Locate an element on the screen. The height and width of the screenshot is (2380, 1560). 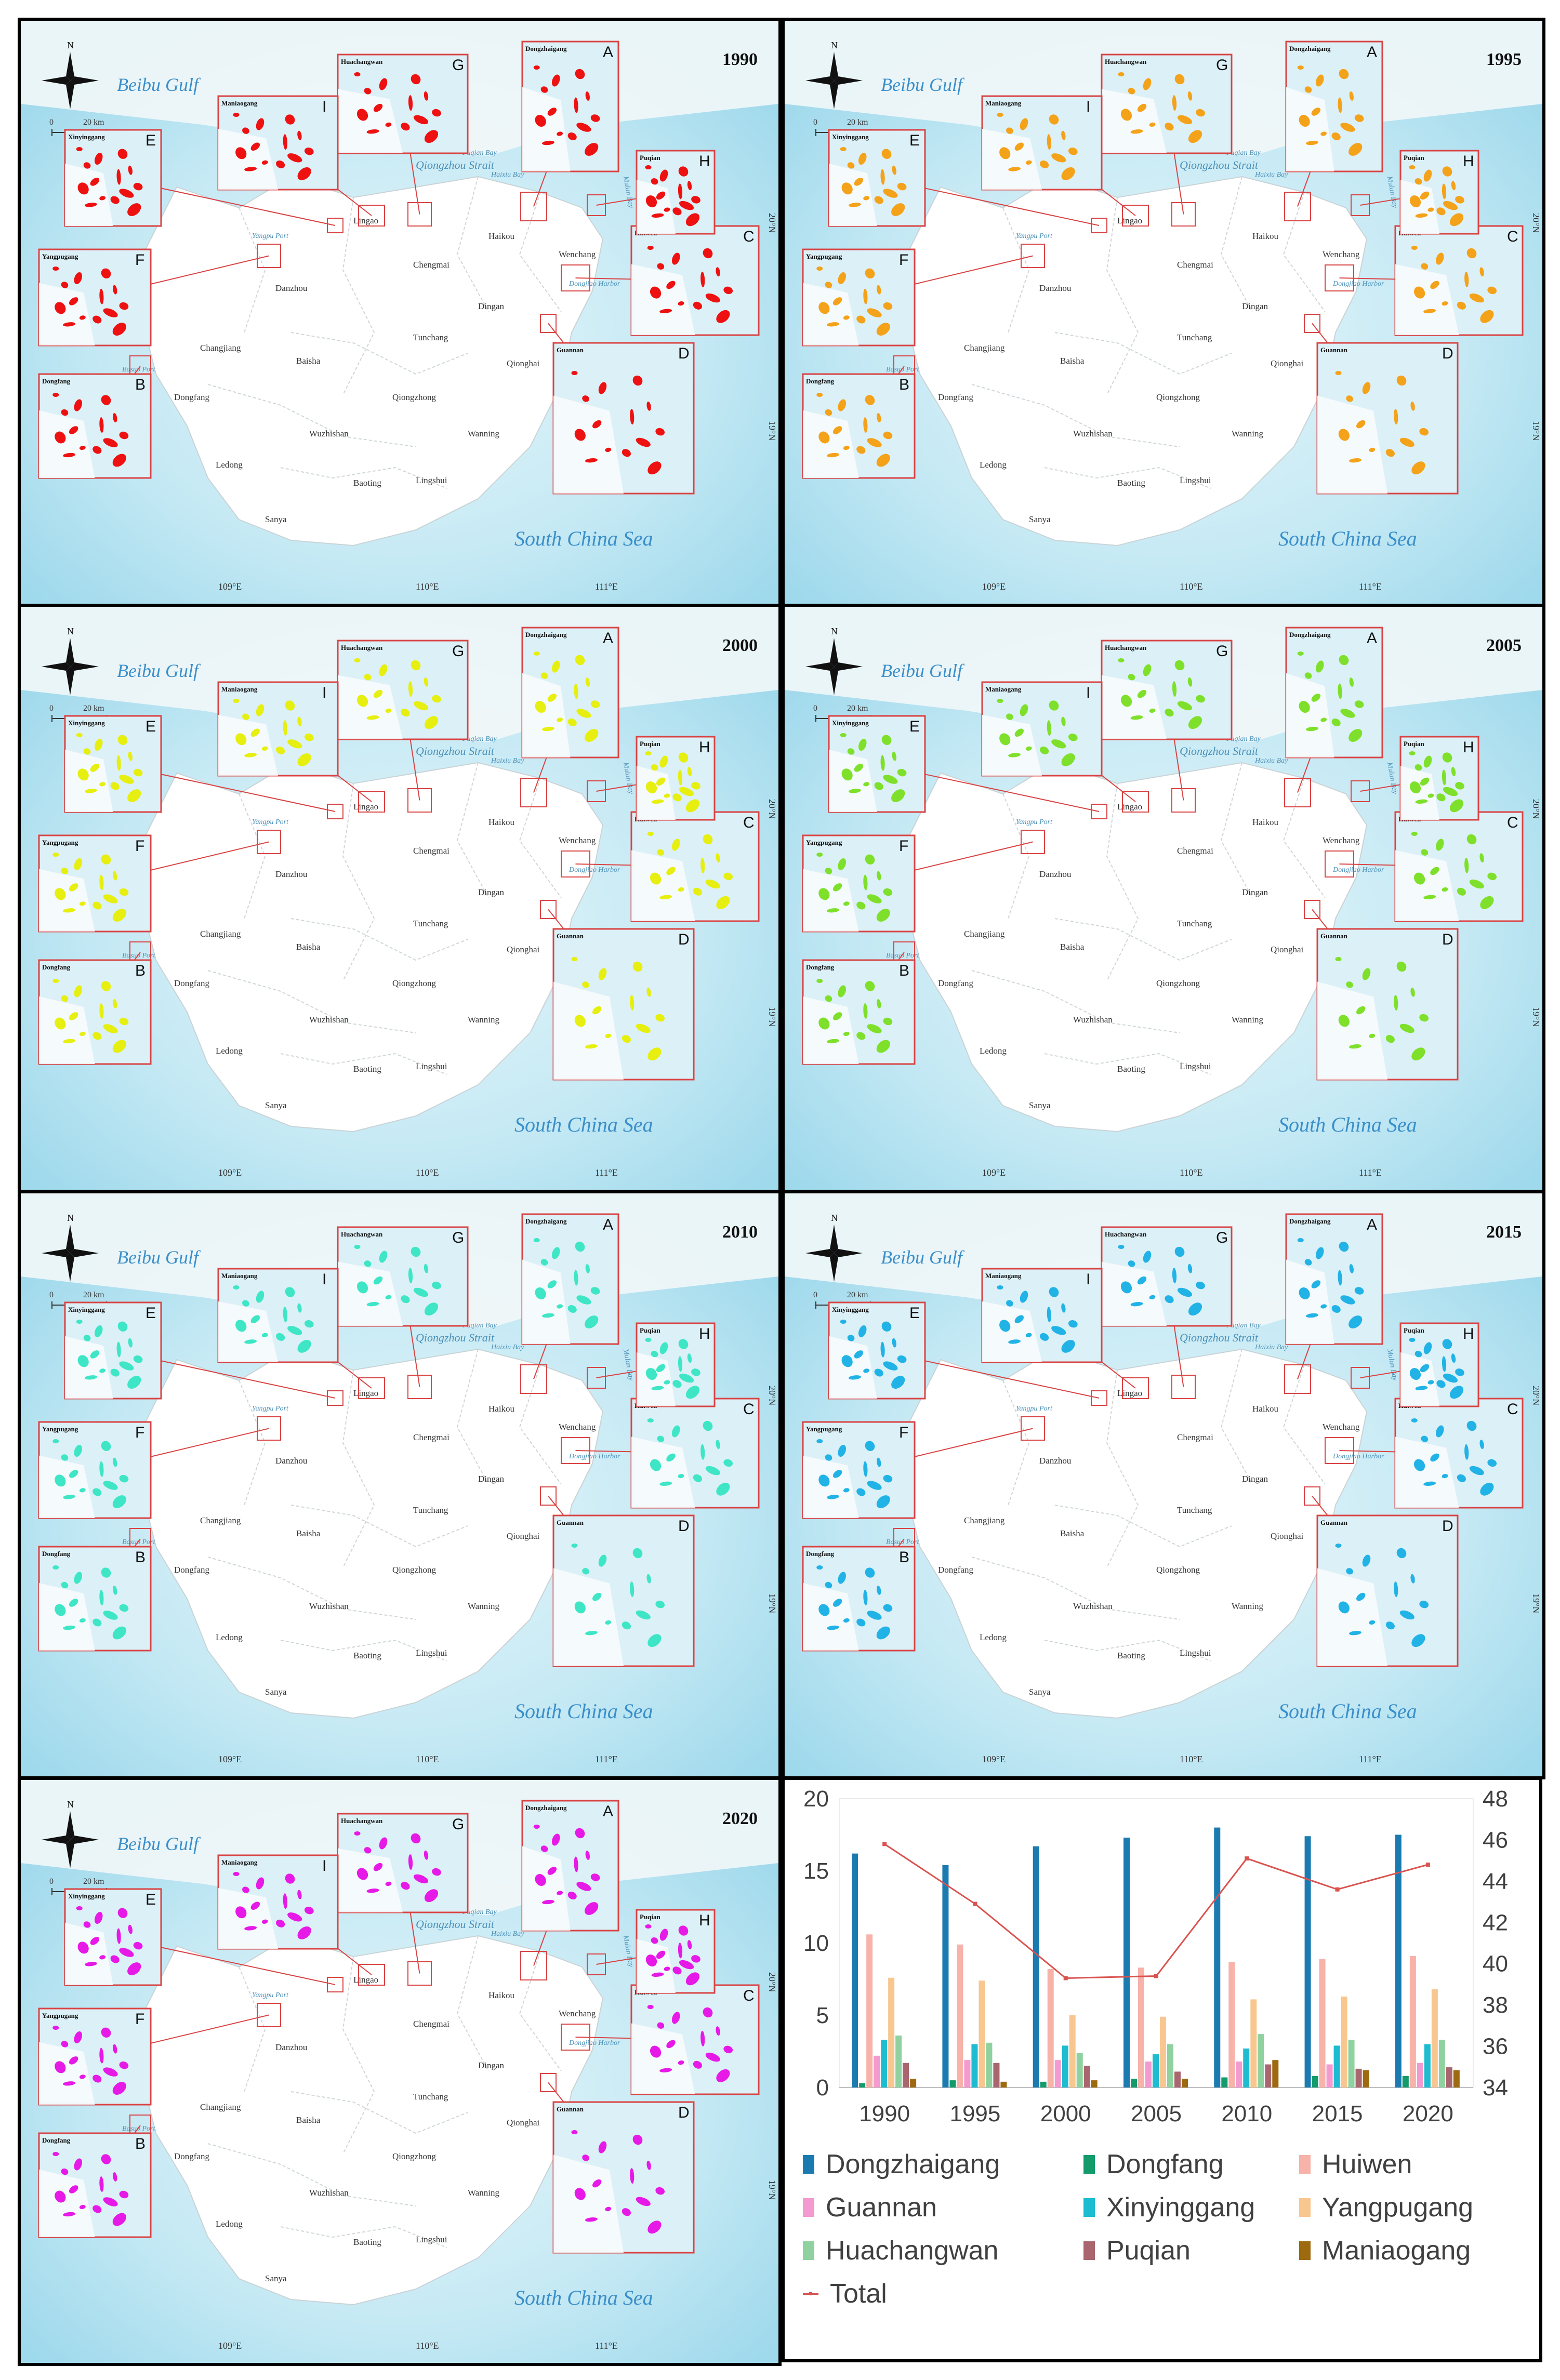
city-label: Sanya is located at coordinates (276, 1692).